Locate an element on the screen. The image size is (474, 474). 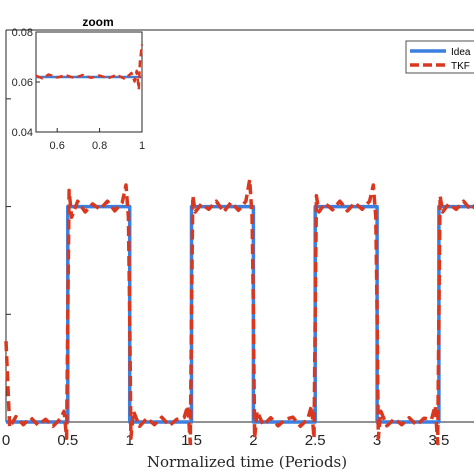
inset-ytick-label-0-06: 0.06 is located at coordinates (22, 83).